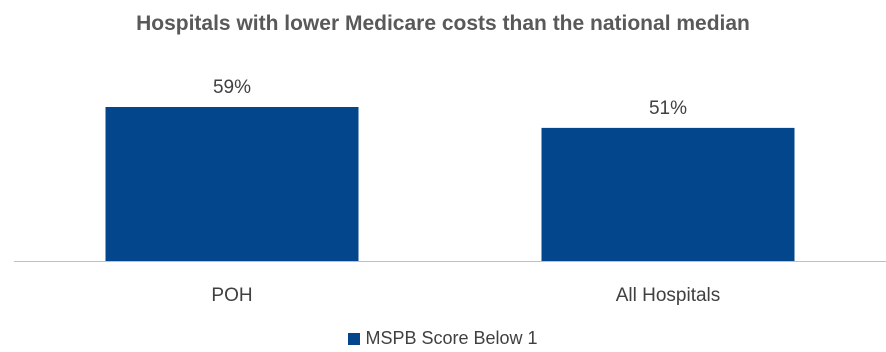  Describe the element at coordinates (668, 295) in the screenshot. I see `x-tick-label: All Hospitals` at that location.